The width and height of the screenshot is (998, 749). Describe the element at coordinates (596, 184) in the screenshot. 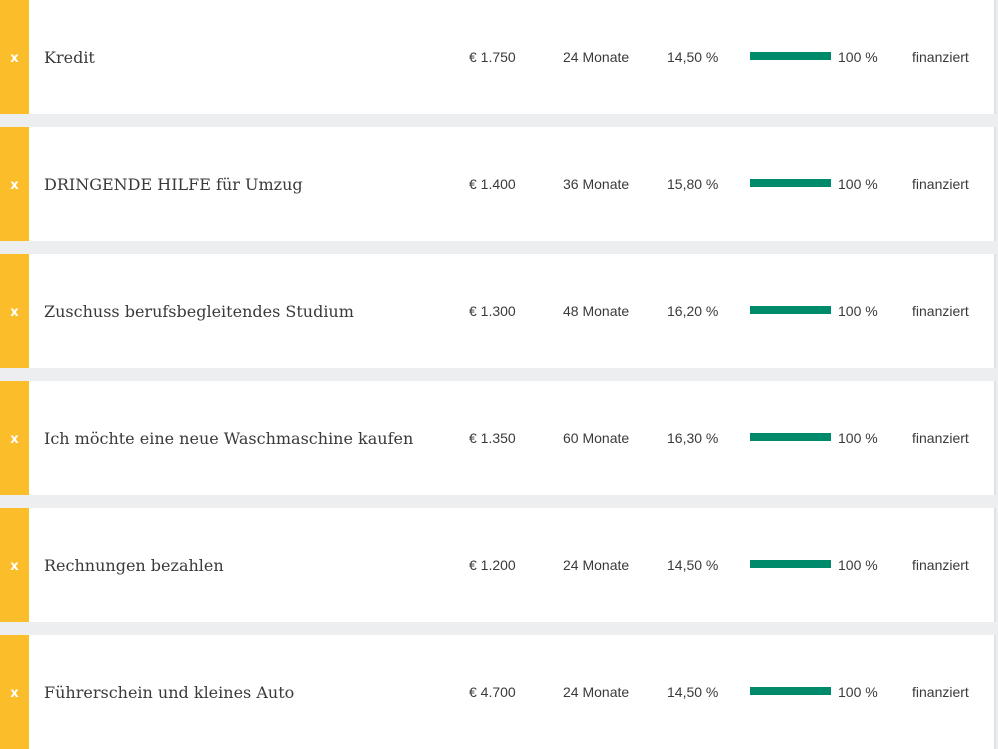

I see `loan-term: 36 Monate` at that location.